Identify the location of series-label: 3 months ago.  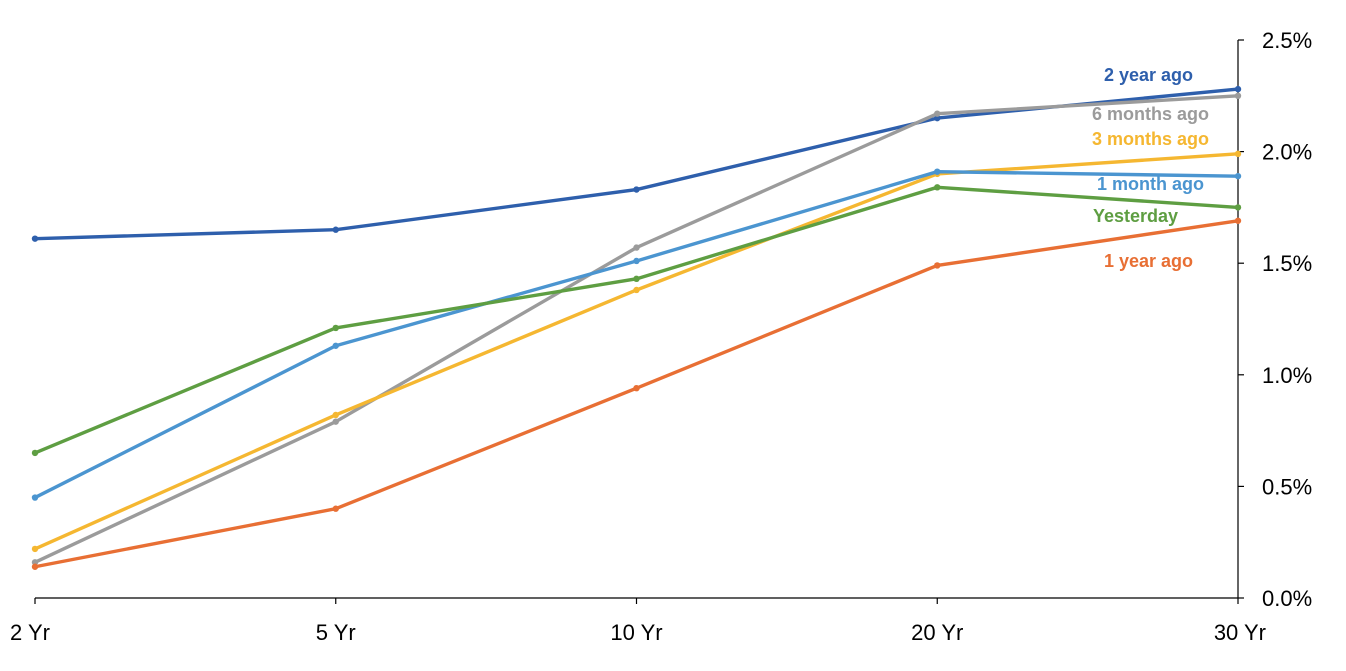
(1150, 139).